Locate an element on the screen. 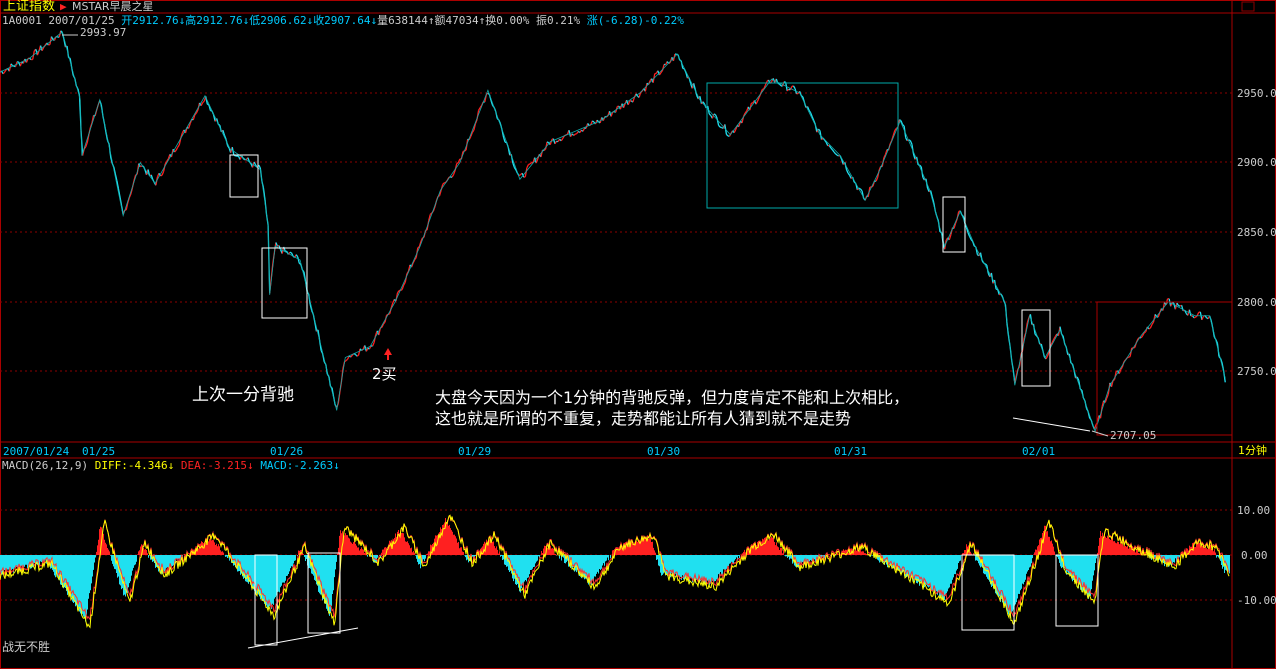  low-marker: 2707.05 is located at coordinates (1133, 435).